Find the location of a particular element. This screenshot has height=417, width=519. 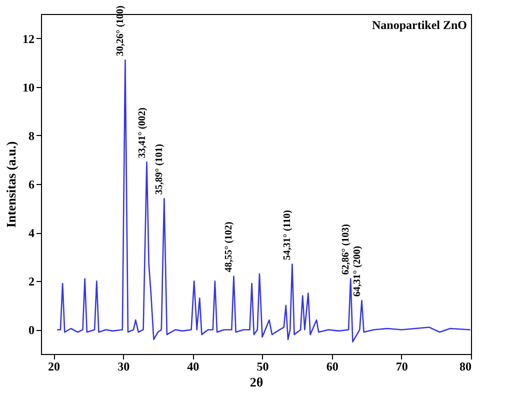

x-tick-label: 40 is located at coordinates (193, 367).